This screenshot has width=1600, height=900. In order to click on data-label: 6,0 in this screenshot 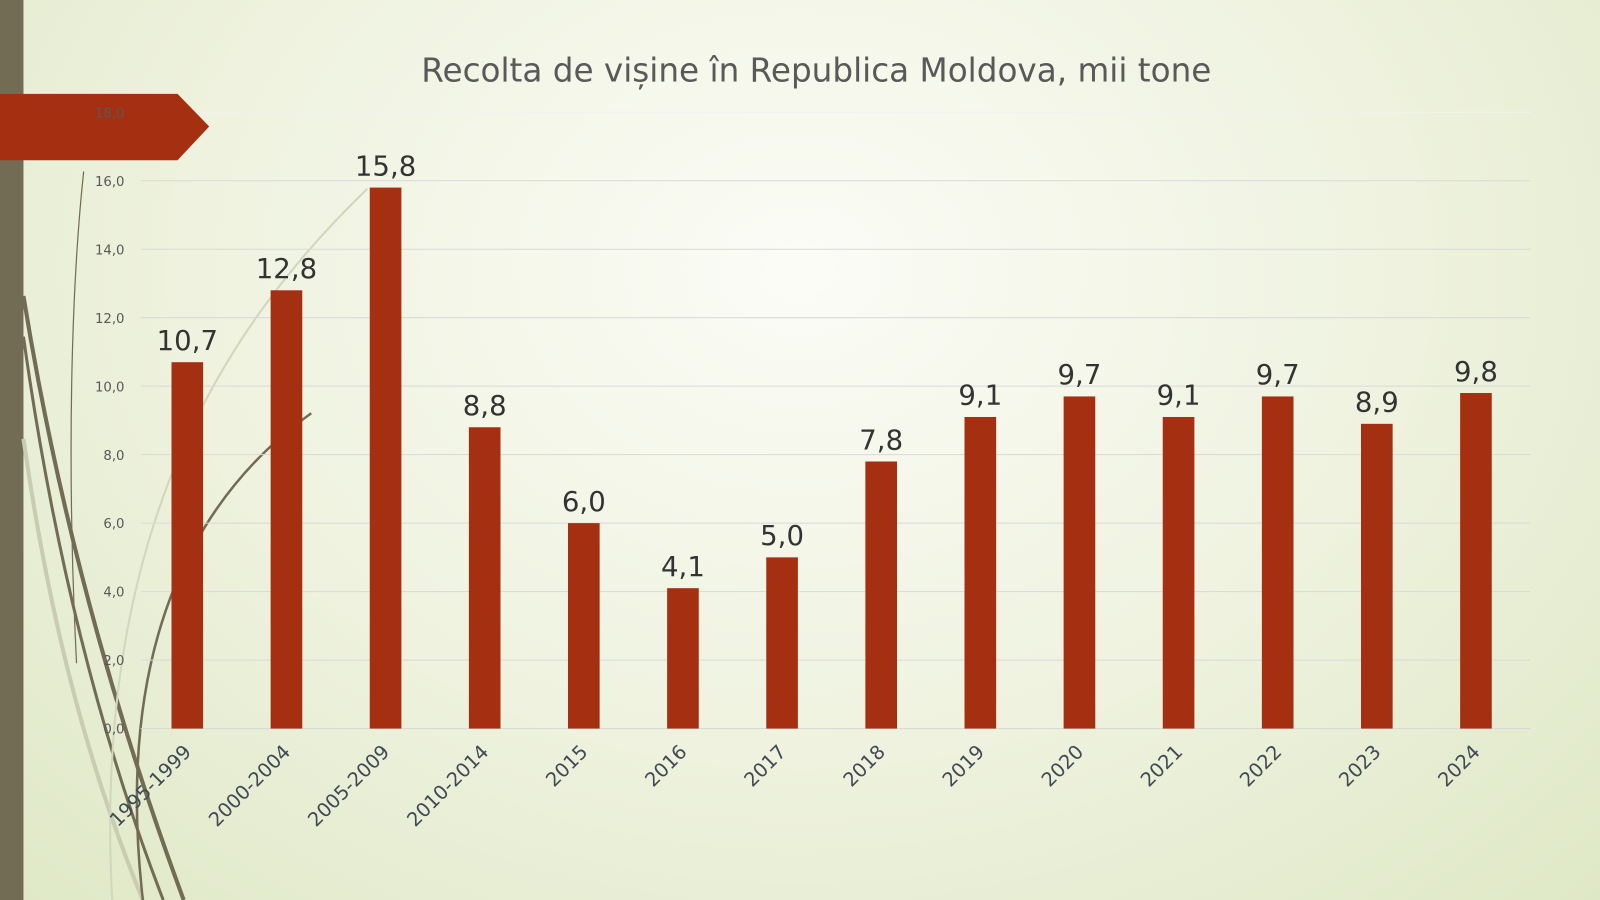, I will do `click(584, 502)`.